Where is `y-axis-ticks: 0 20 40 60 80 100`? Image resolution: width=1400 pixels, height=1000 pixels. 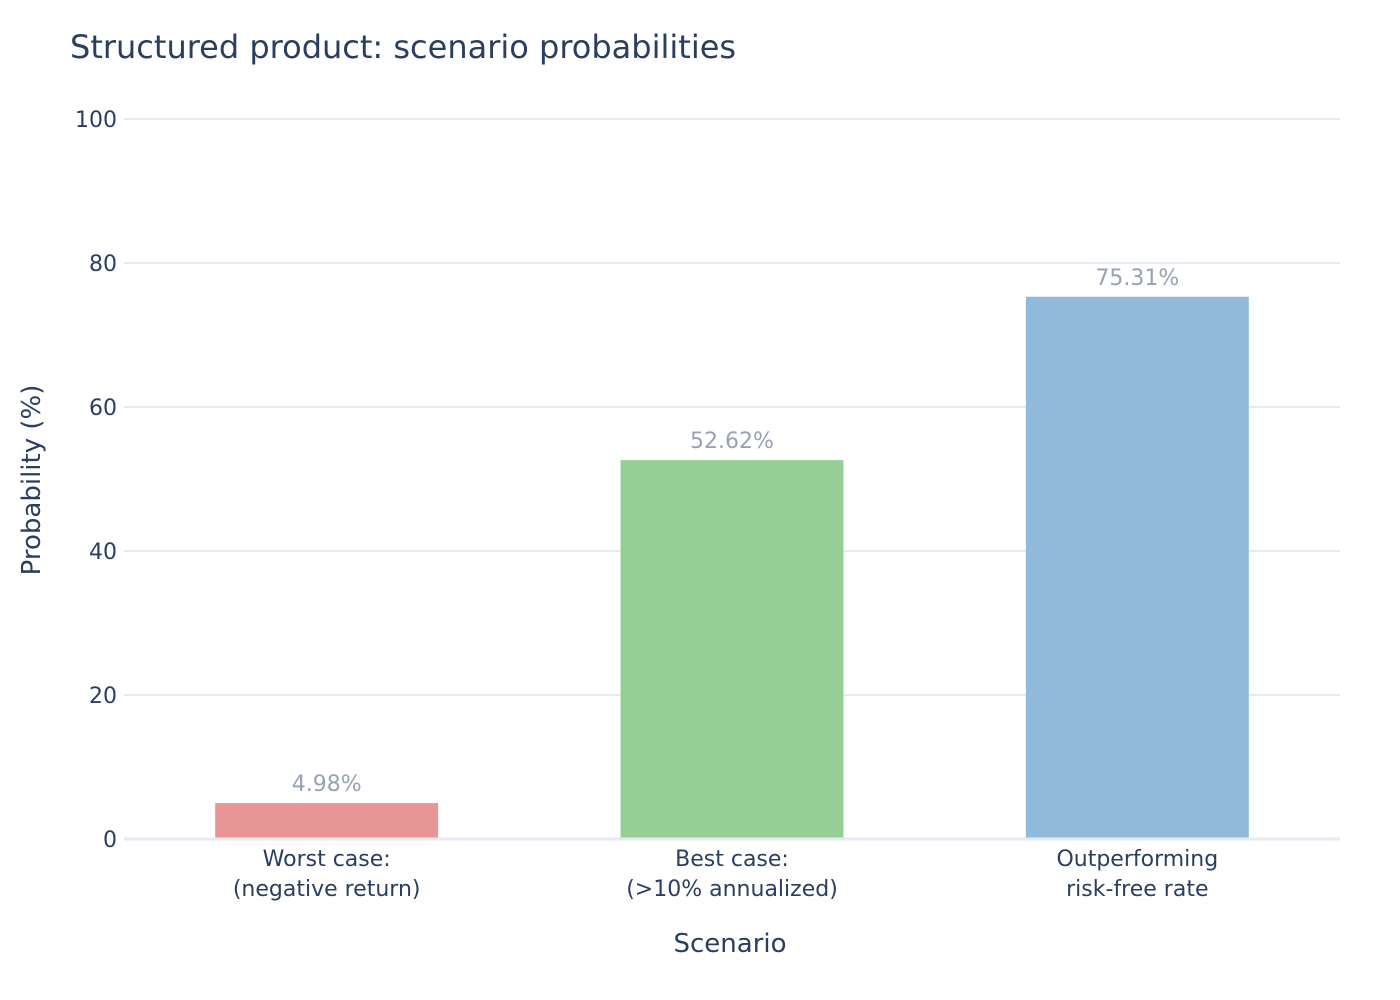 y-axis-ticks: 0 20 40 60 80 100 is located at coordinates (96, 480).